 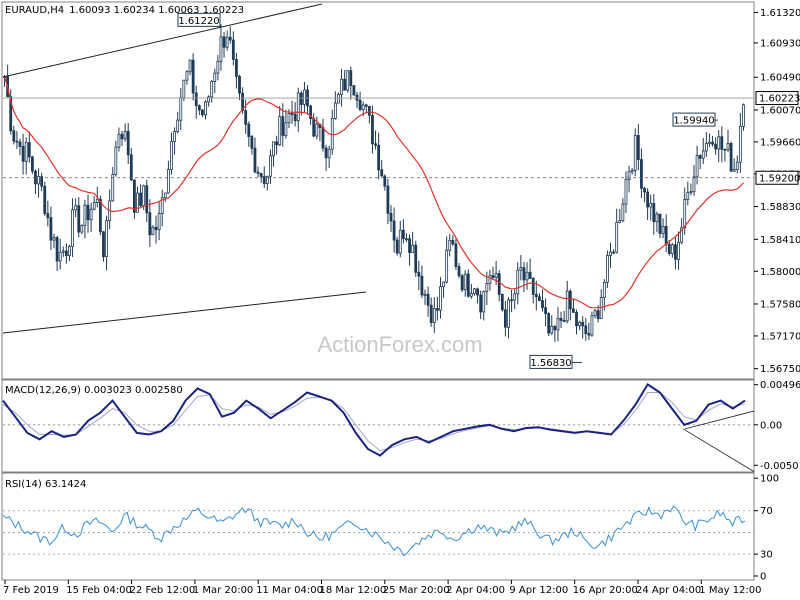 What do you see at coordinates (374, 531) in the screenshot?
I see `rsi-line` at bounding box center [374, 531].